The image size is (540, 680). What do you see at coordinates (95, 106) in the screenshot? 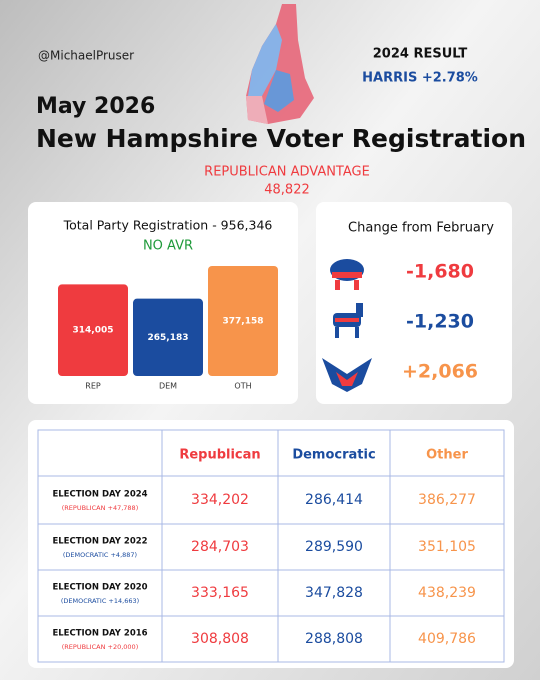
I see `date: May 2026` at bounding box center [95, 106].